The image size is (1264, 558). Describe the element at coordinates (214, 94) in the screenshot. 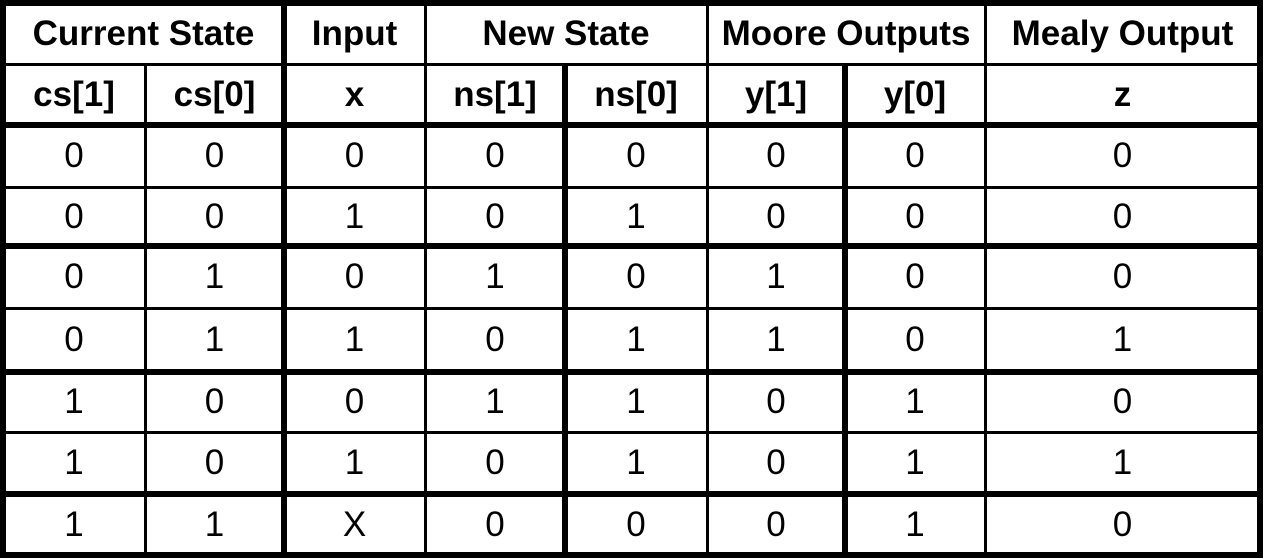

I see `column-header-cs-0: cs[0]` at that location.